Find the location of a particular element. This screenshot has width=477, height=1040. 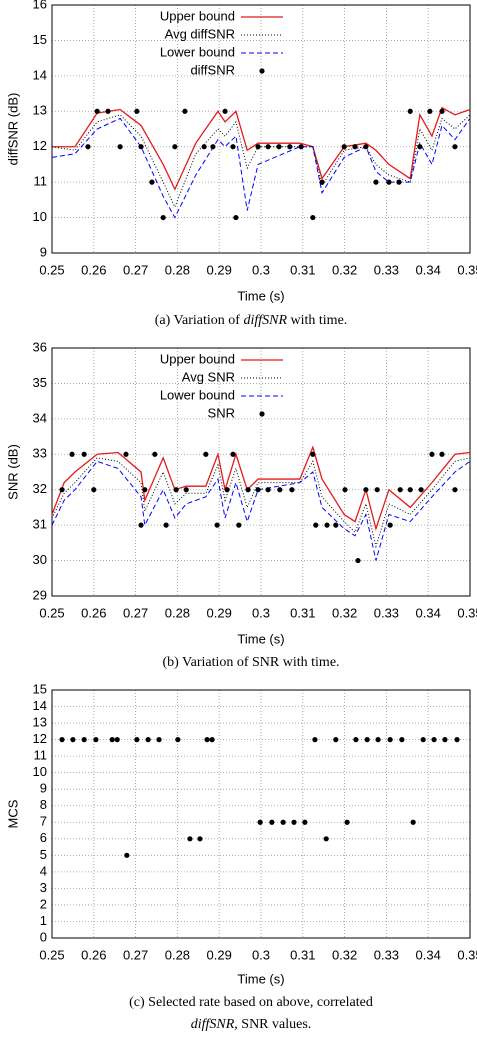

y-tick-label: 32 is located at coordinates (40, 488).